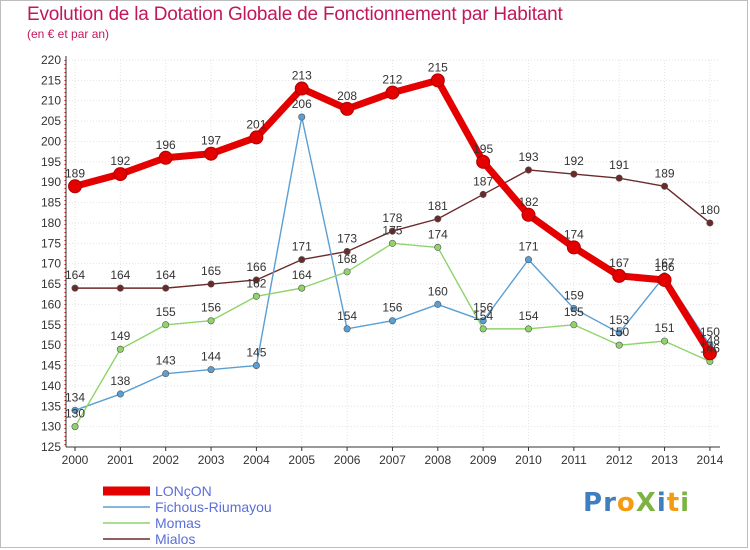  Describe the element at coordinates (211, 460) in the screenshot. I see `x-tick-label: 2003` at that location.